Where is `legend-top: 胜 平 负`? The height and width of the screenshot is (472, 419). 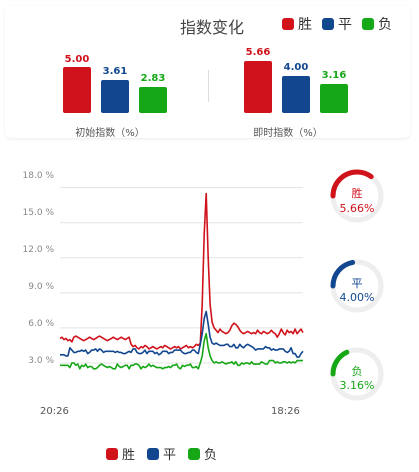
legend-top: 胜 平 负 is located at coordinates (339, 24).